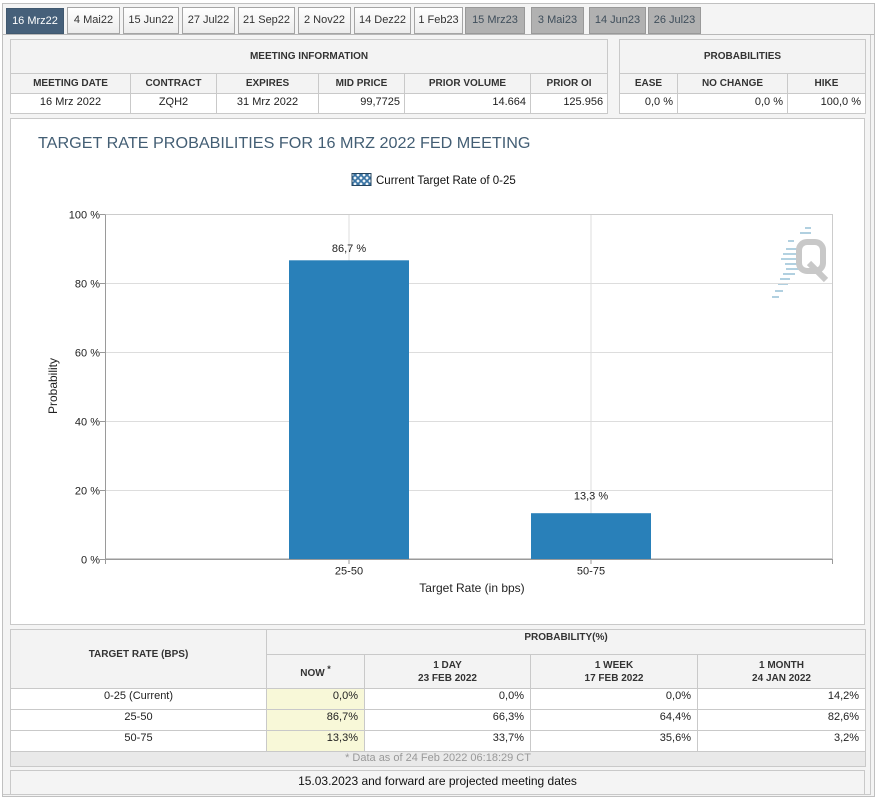  What do you see at coordinates (471, 588) in the screenshot?
I see `svg-text: Target Rate (in bps)` at bounding box center [471, 588].